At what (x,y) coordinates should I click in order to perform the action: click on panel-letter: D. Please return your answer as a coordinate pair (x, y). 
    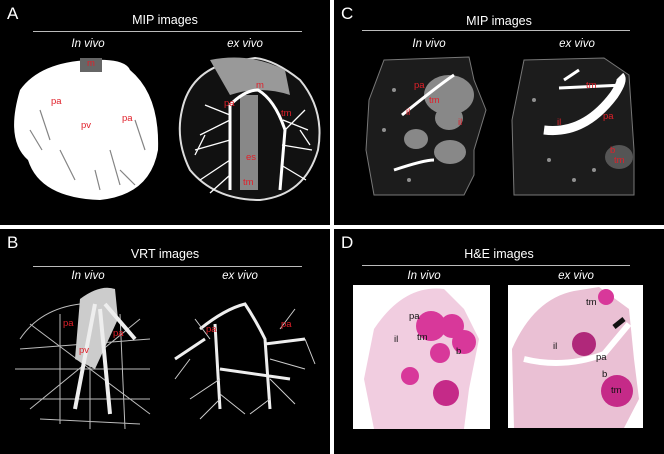
    Looking at the image, I should click on (347, 242).